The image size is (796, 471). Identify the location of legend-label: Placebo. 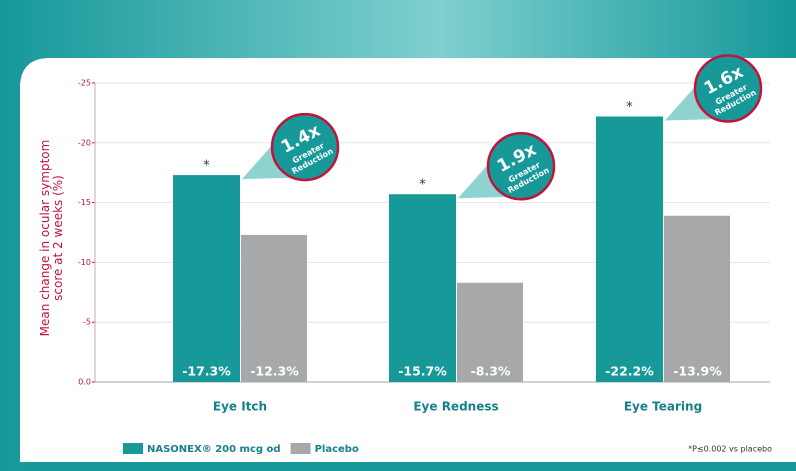
(337, 449).